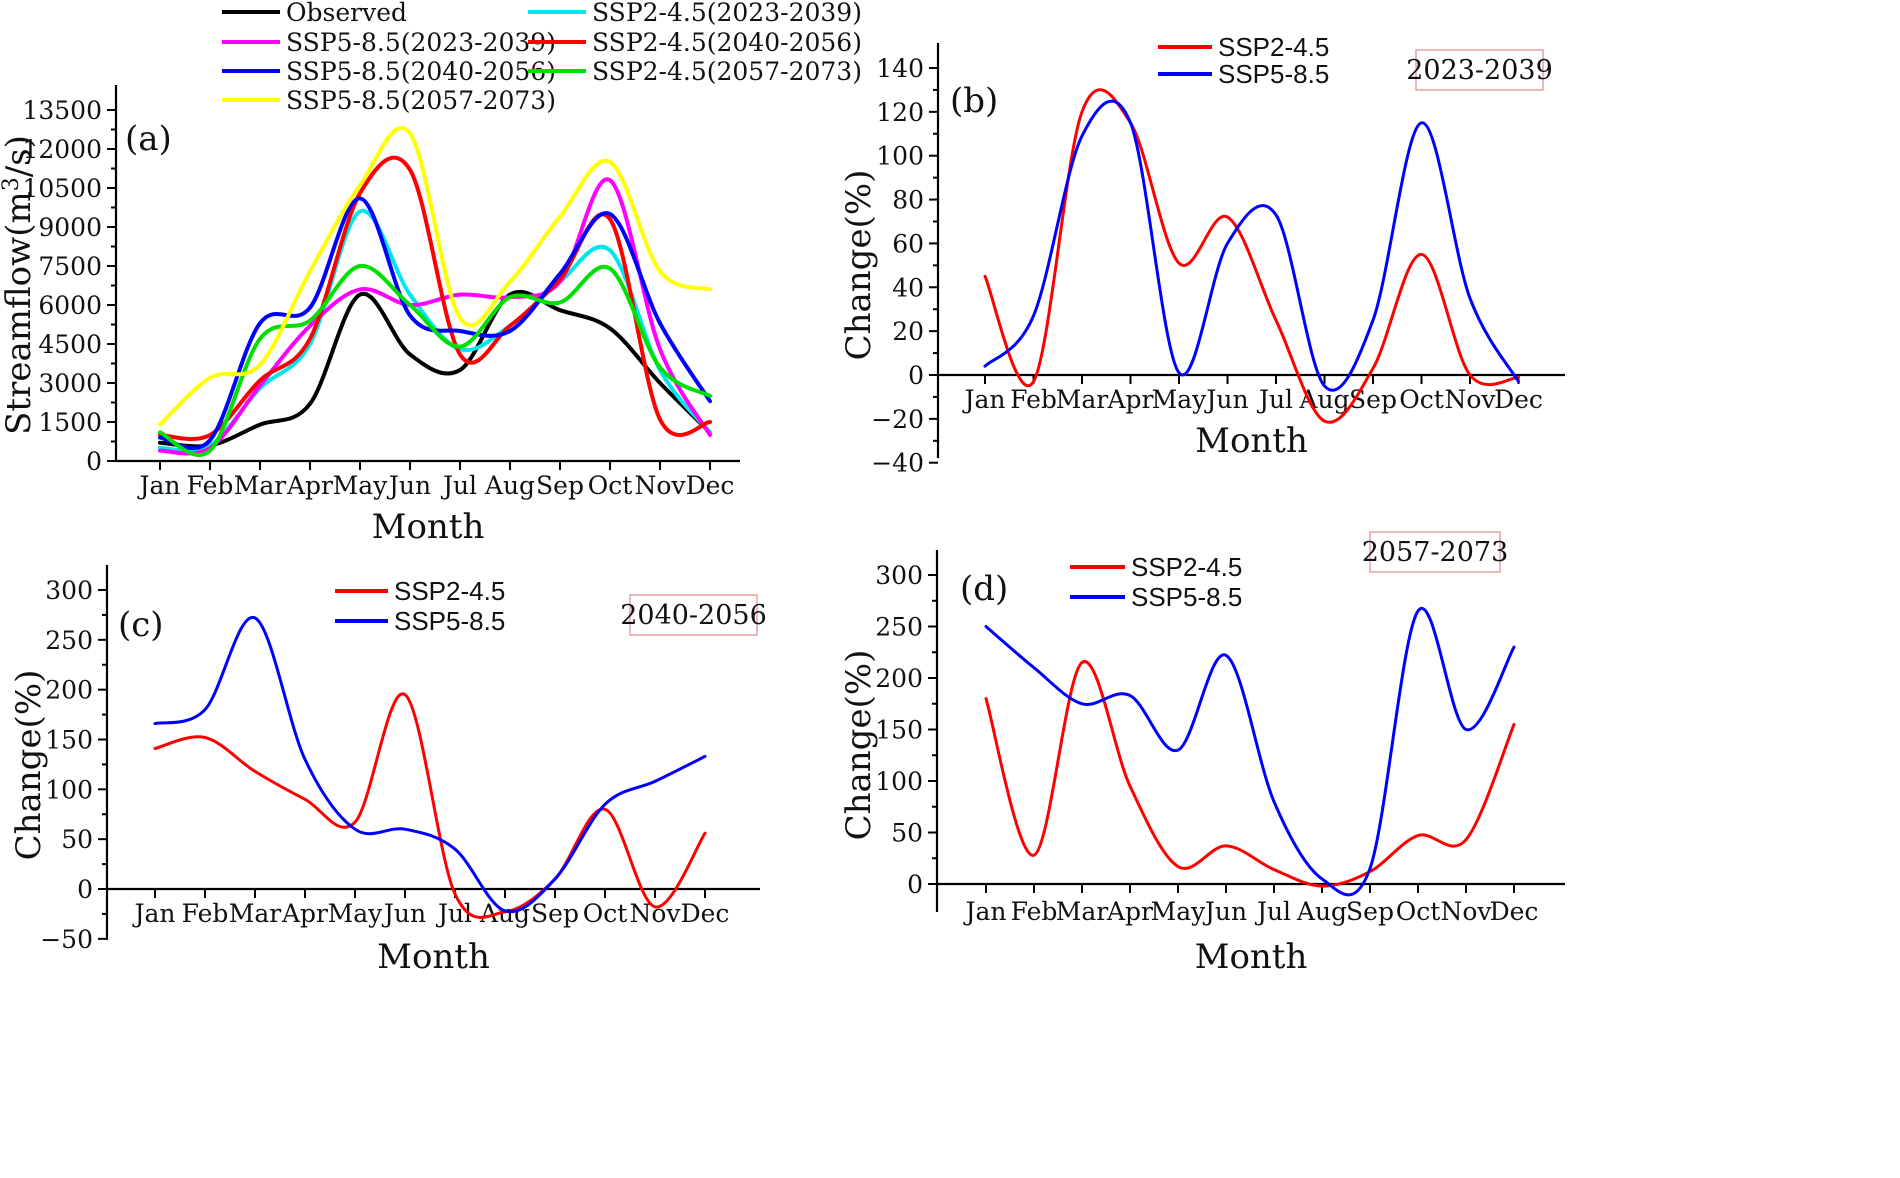  What do you see at coordinates (70, 266) in the screenshot?
I see `panel-a-y-tick-label: 7500` at bounding box center [70, 266].